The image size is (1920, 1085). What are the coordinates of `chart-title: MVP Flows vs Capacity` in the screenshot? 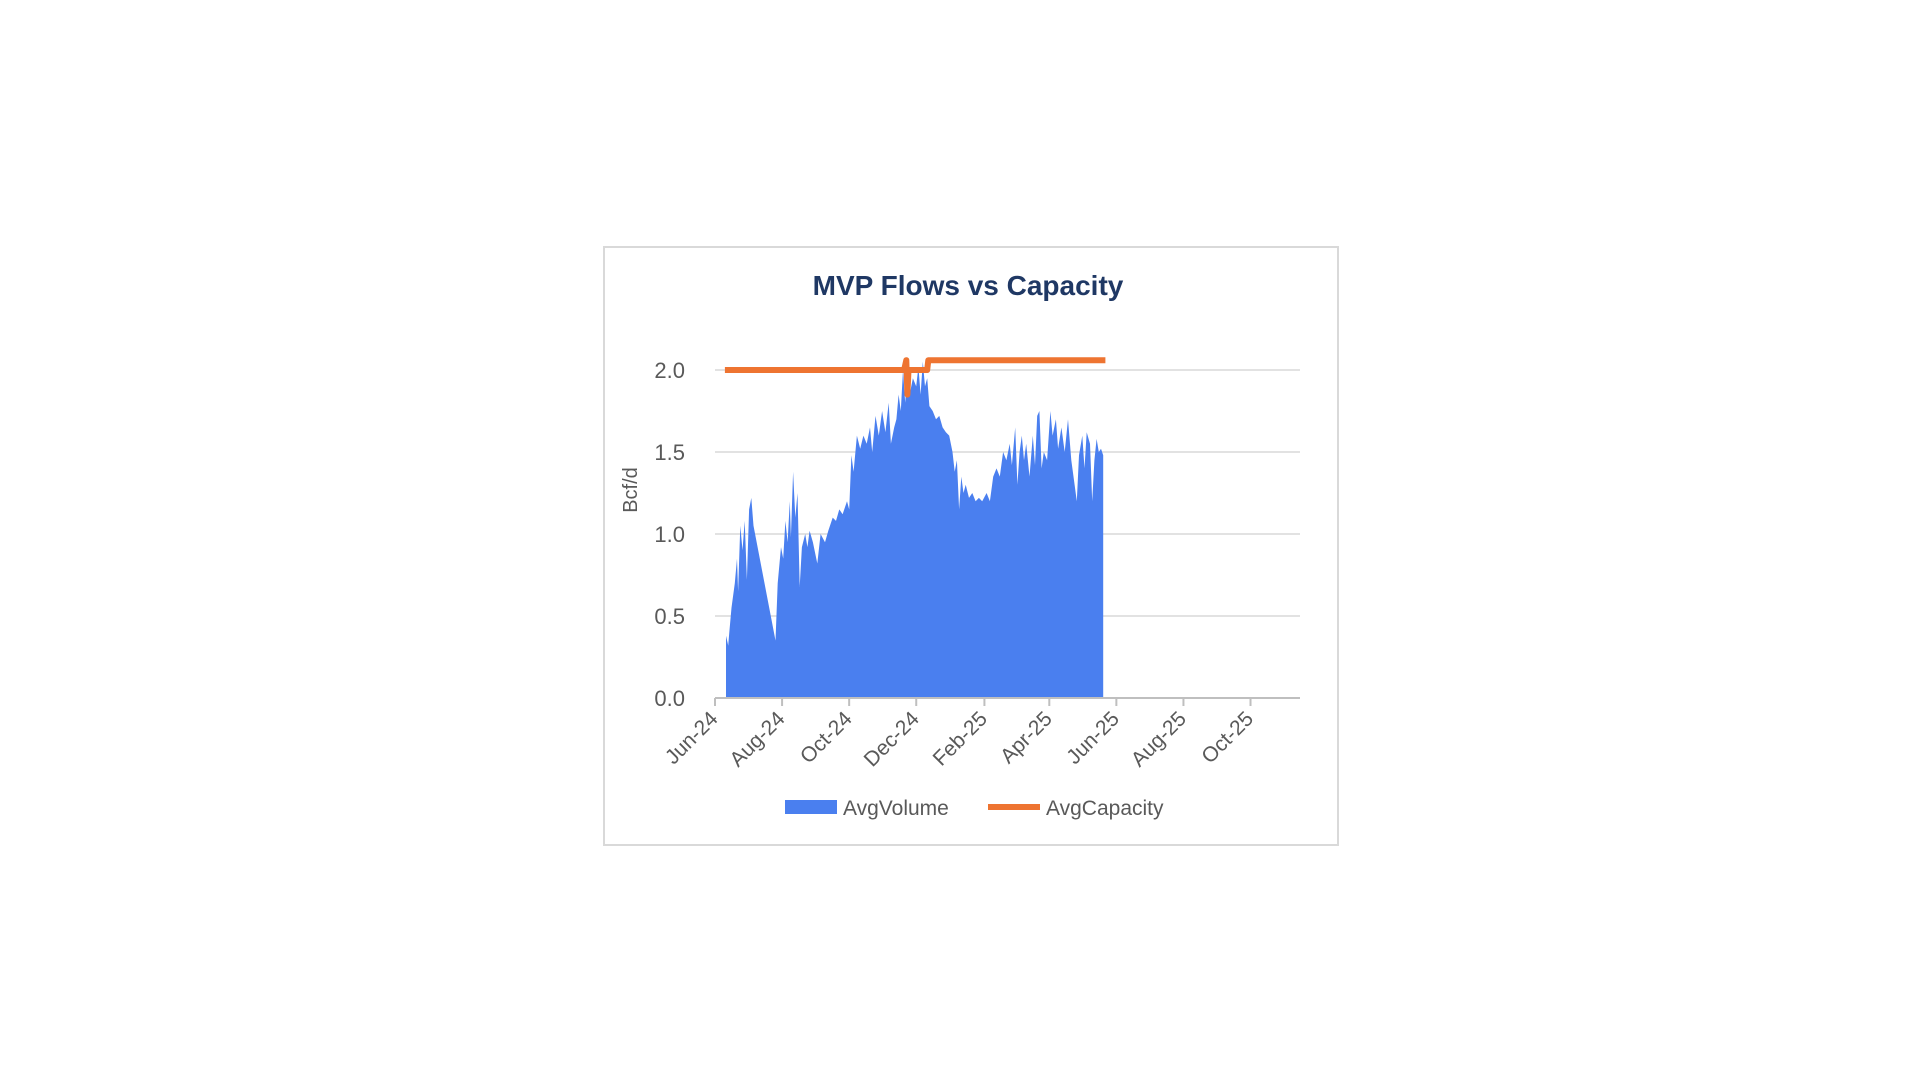 It's located at (968, 285).